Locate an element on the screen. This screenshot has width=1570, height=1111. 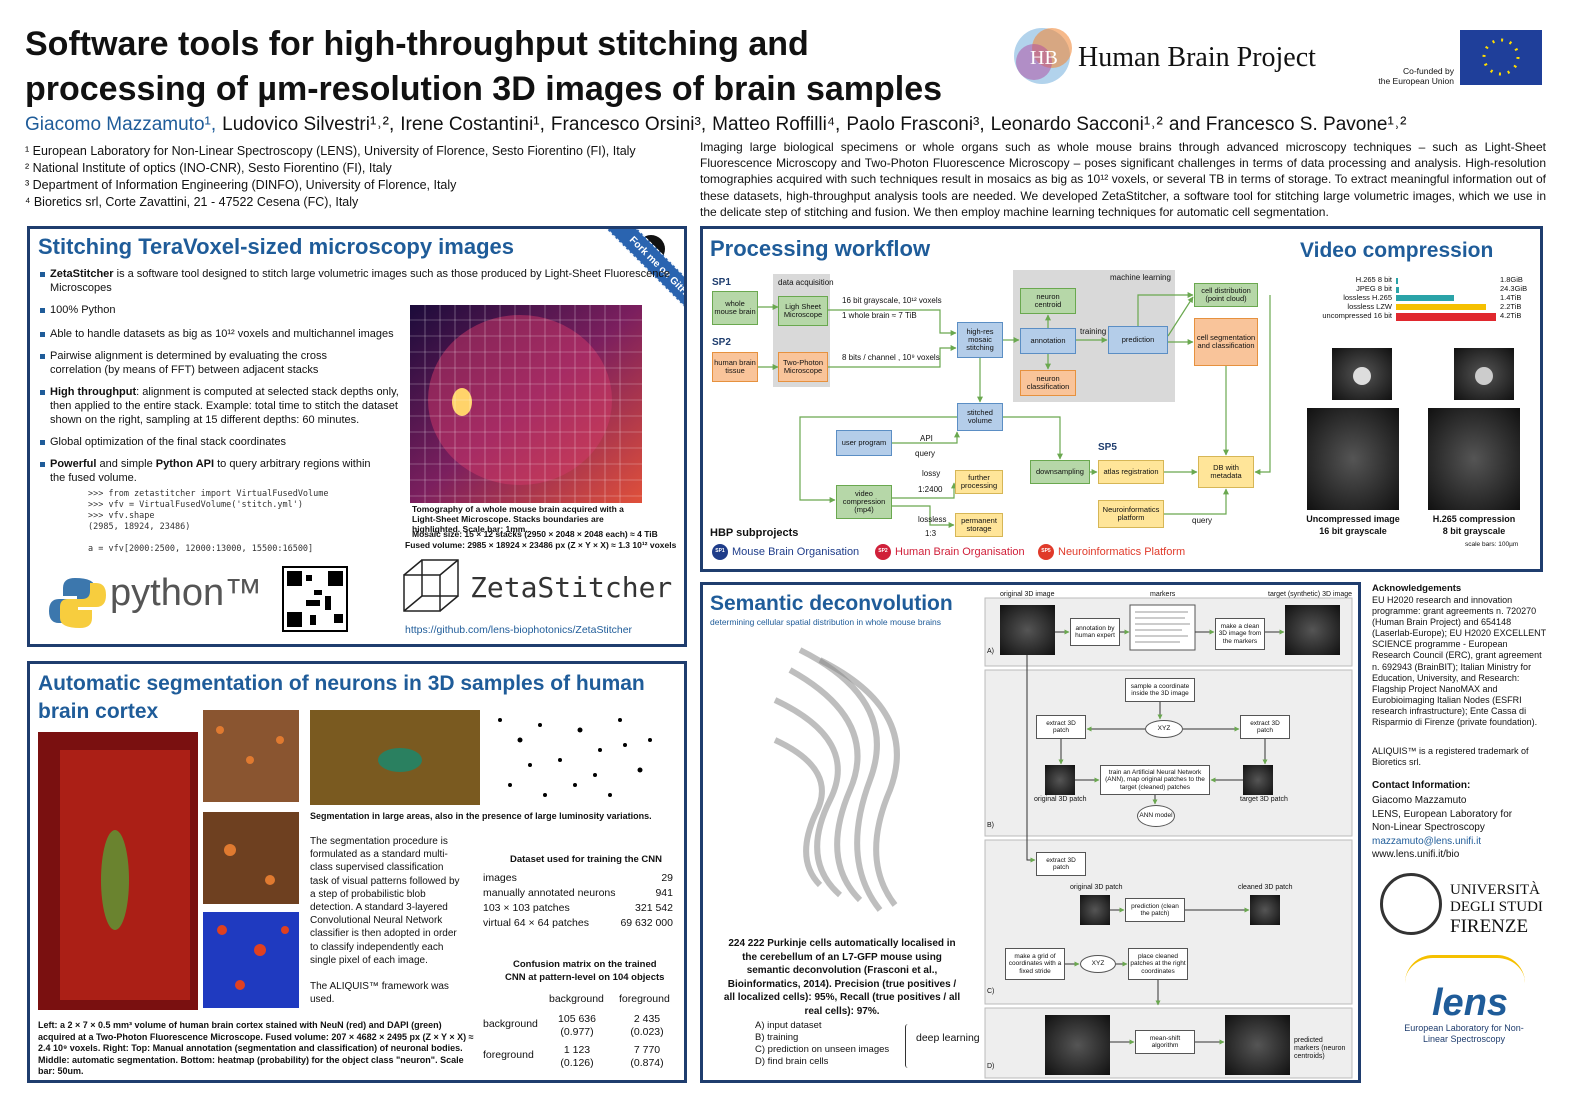
diagram-node: XYZ is located at coordinates (1098, 964).